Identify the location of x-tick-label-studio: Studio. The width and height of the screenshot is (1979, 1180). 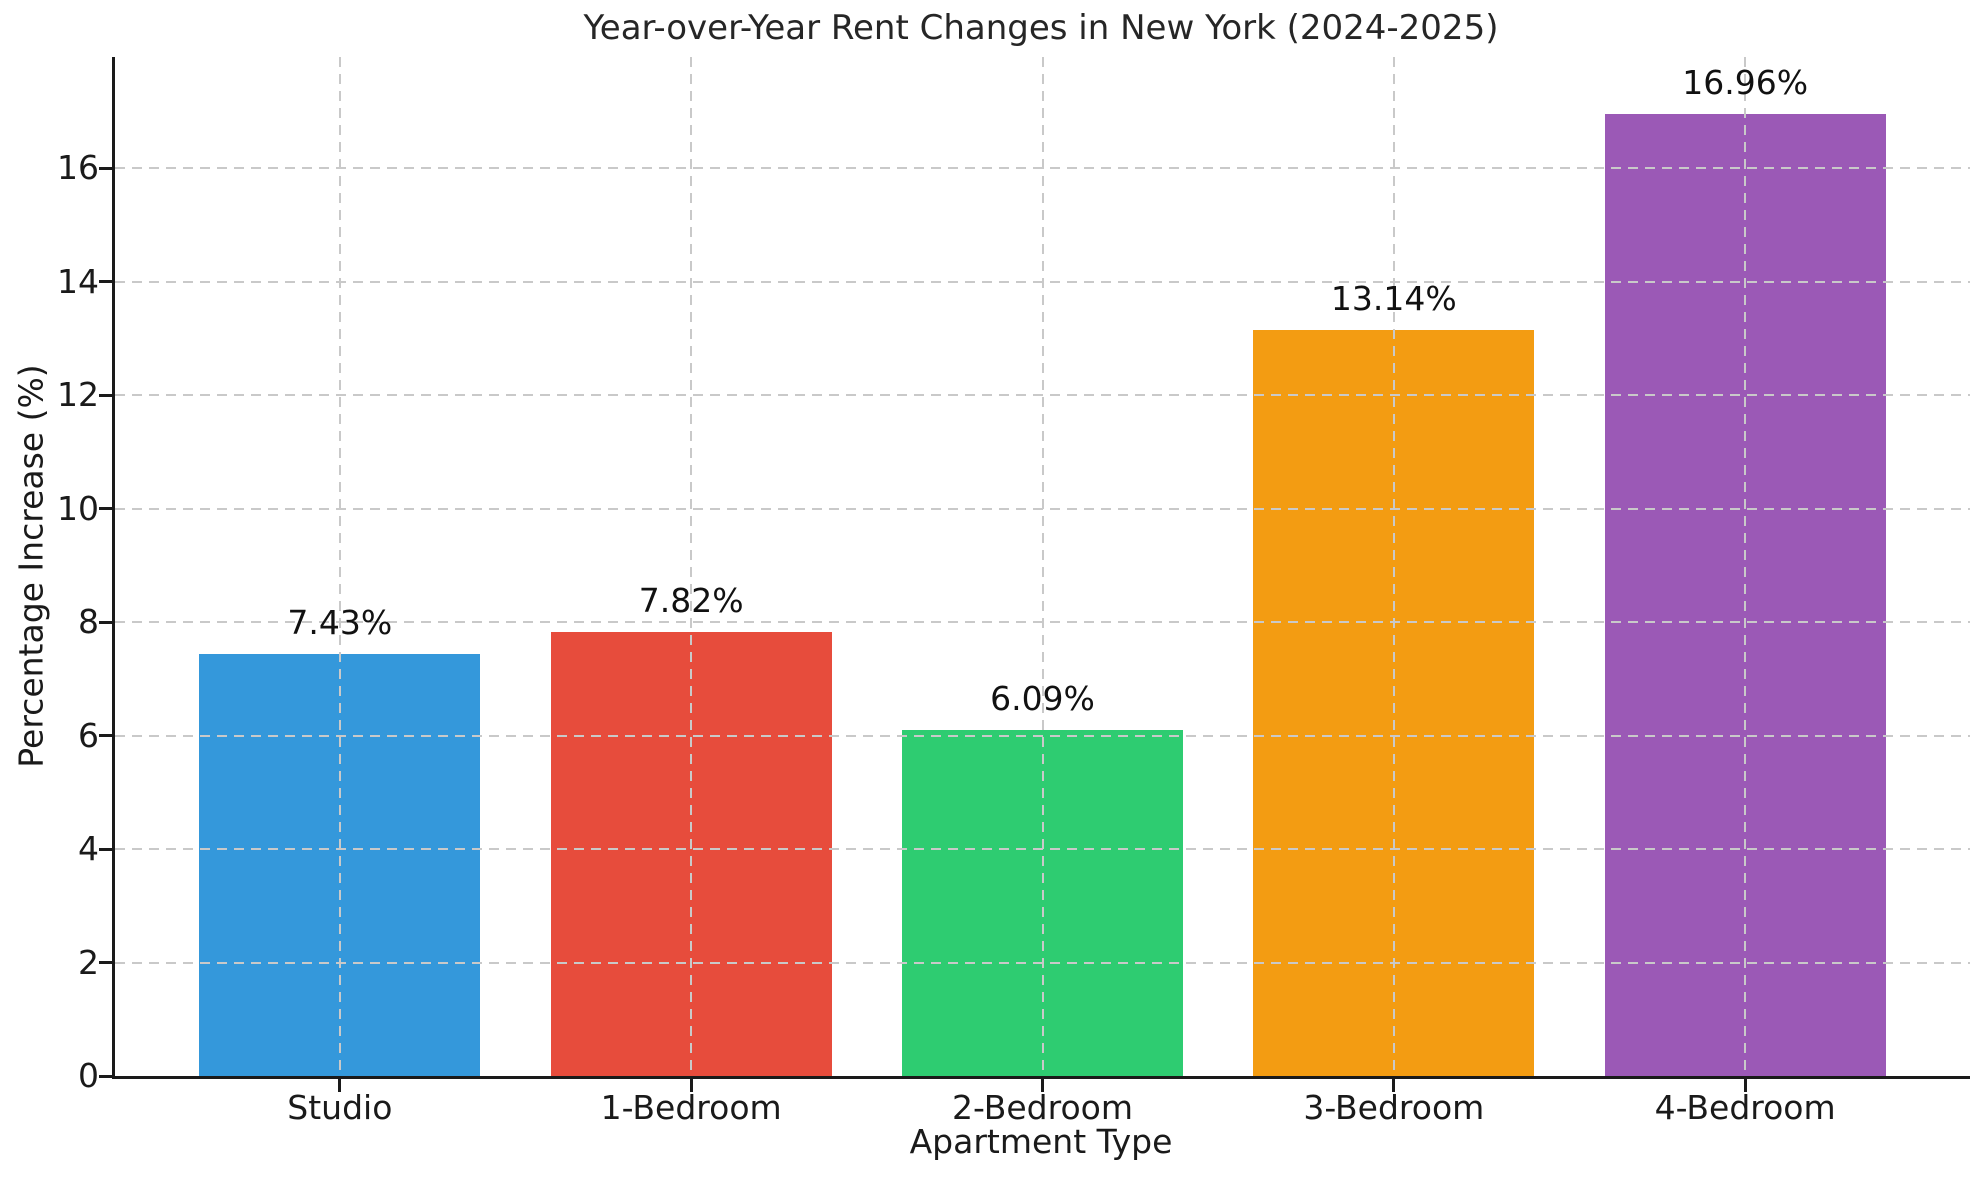
(340, 1107).